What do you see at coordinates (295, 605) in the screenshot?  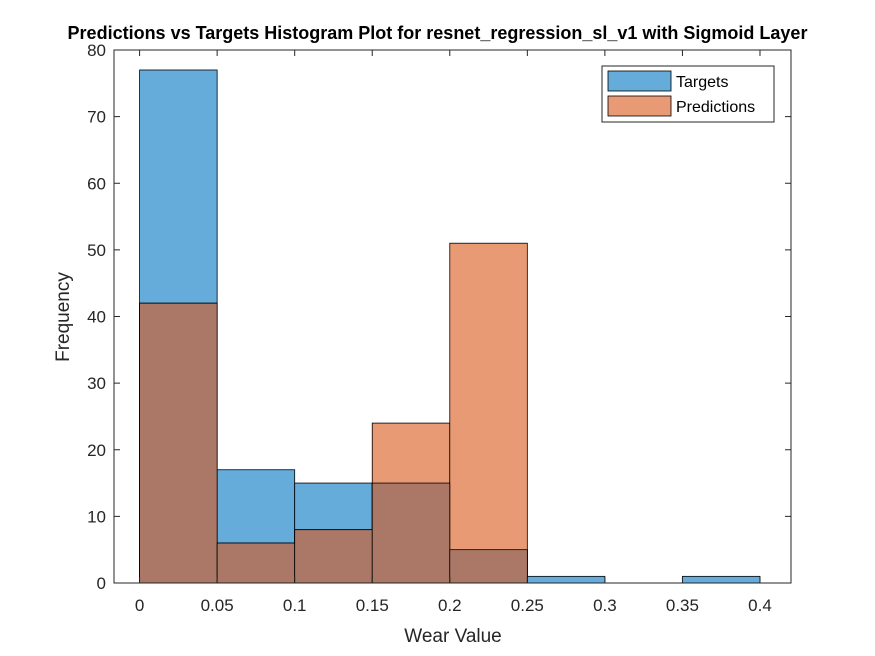 I see `x-tick-label: 0.1` at bounding box center [295, 605].